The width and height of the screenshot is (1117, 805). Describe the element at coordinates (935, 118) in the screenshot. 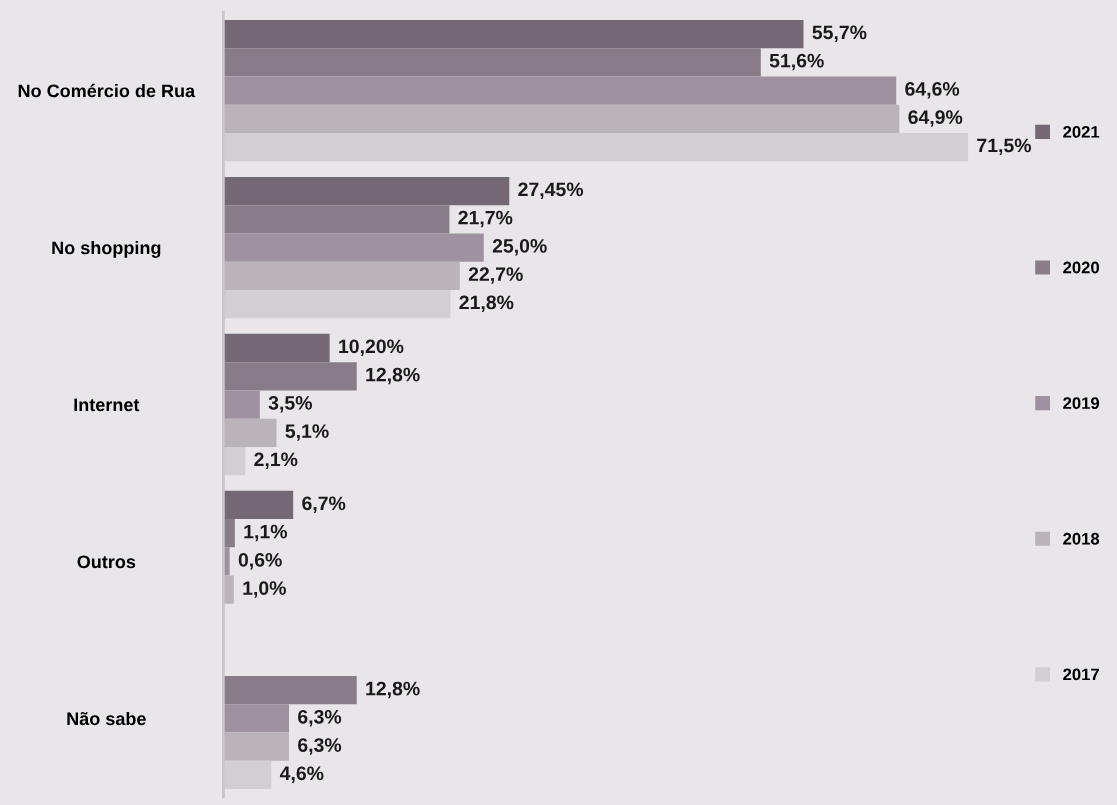

I see `data-label: 64,9%` at that location.